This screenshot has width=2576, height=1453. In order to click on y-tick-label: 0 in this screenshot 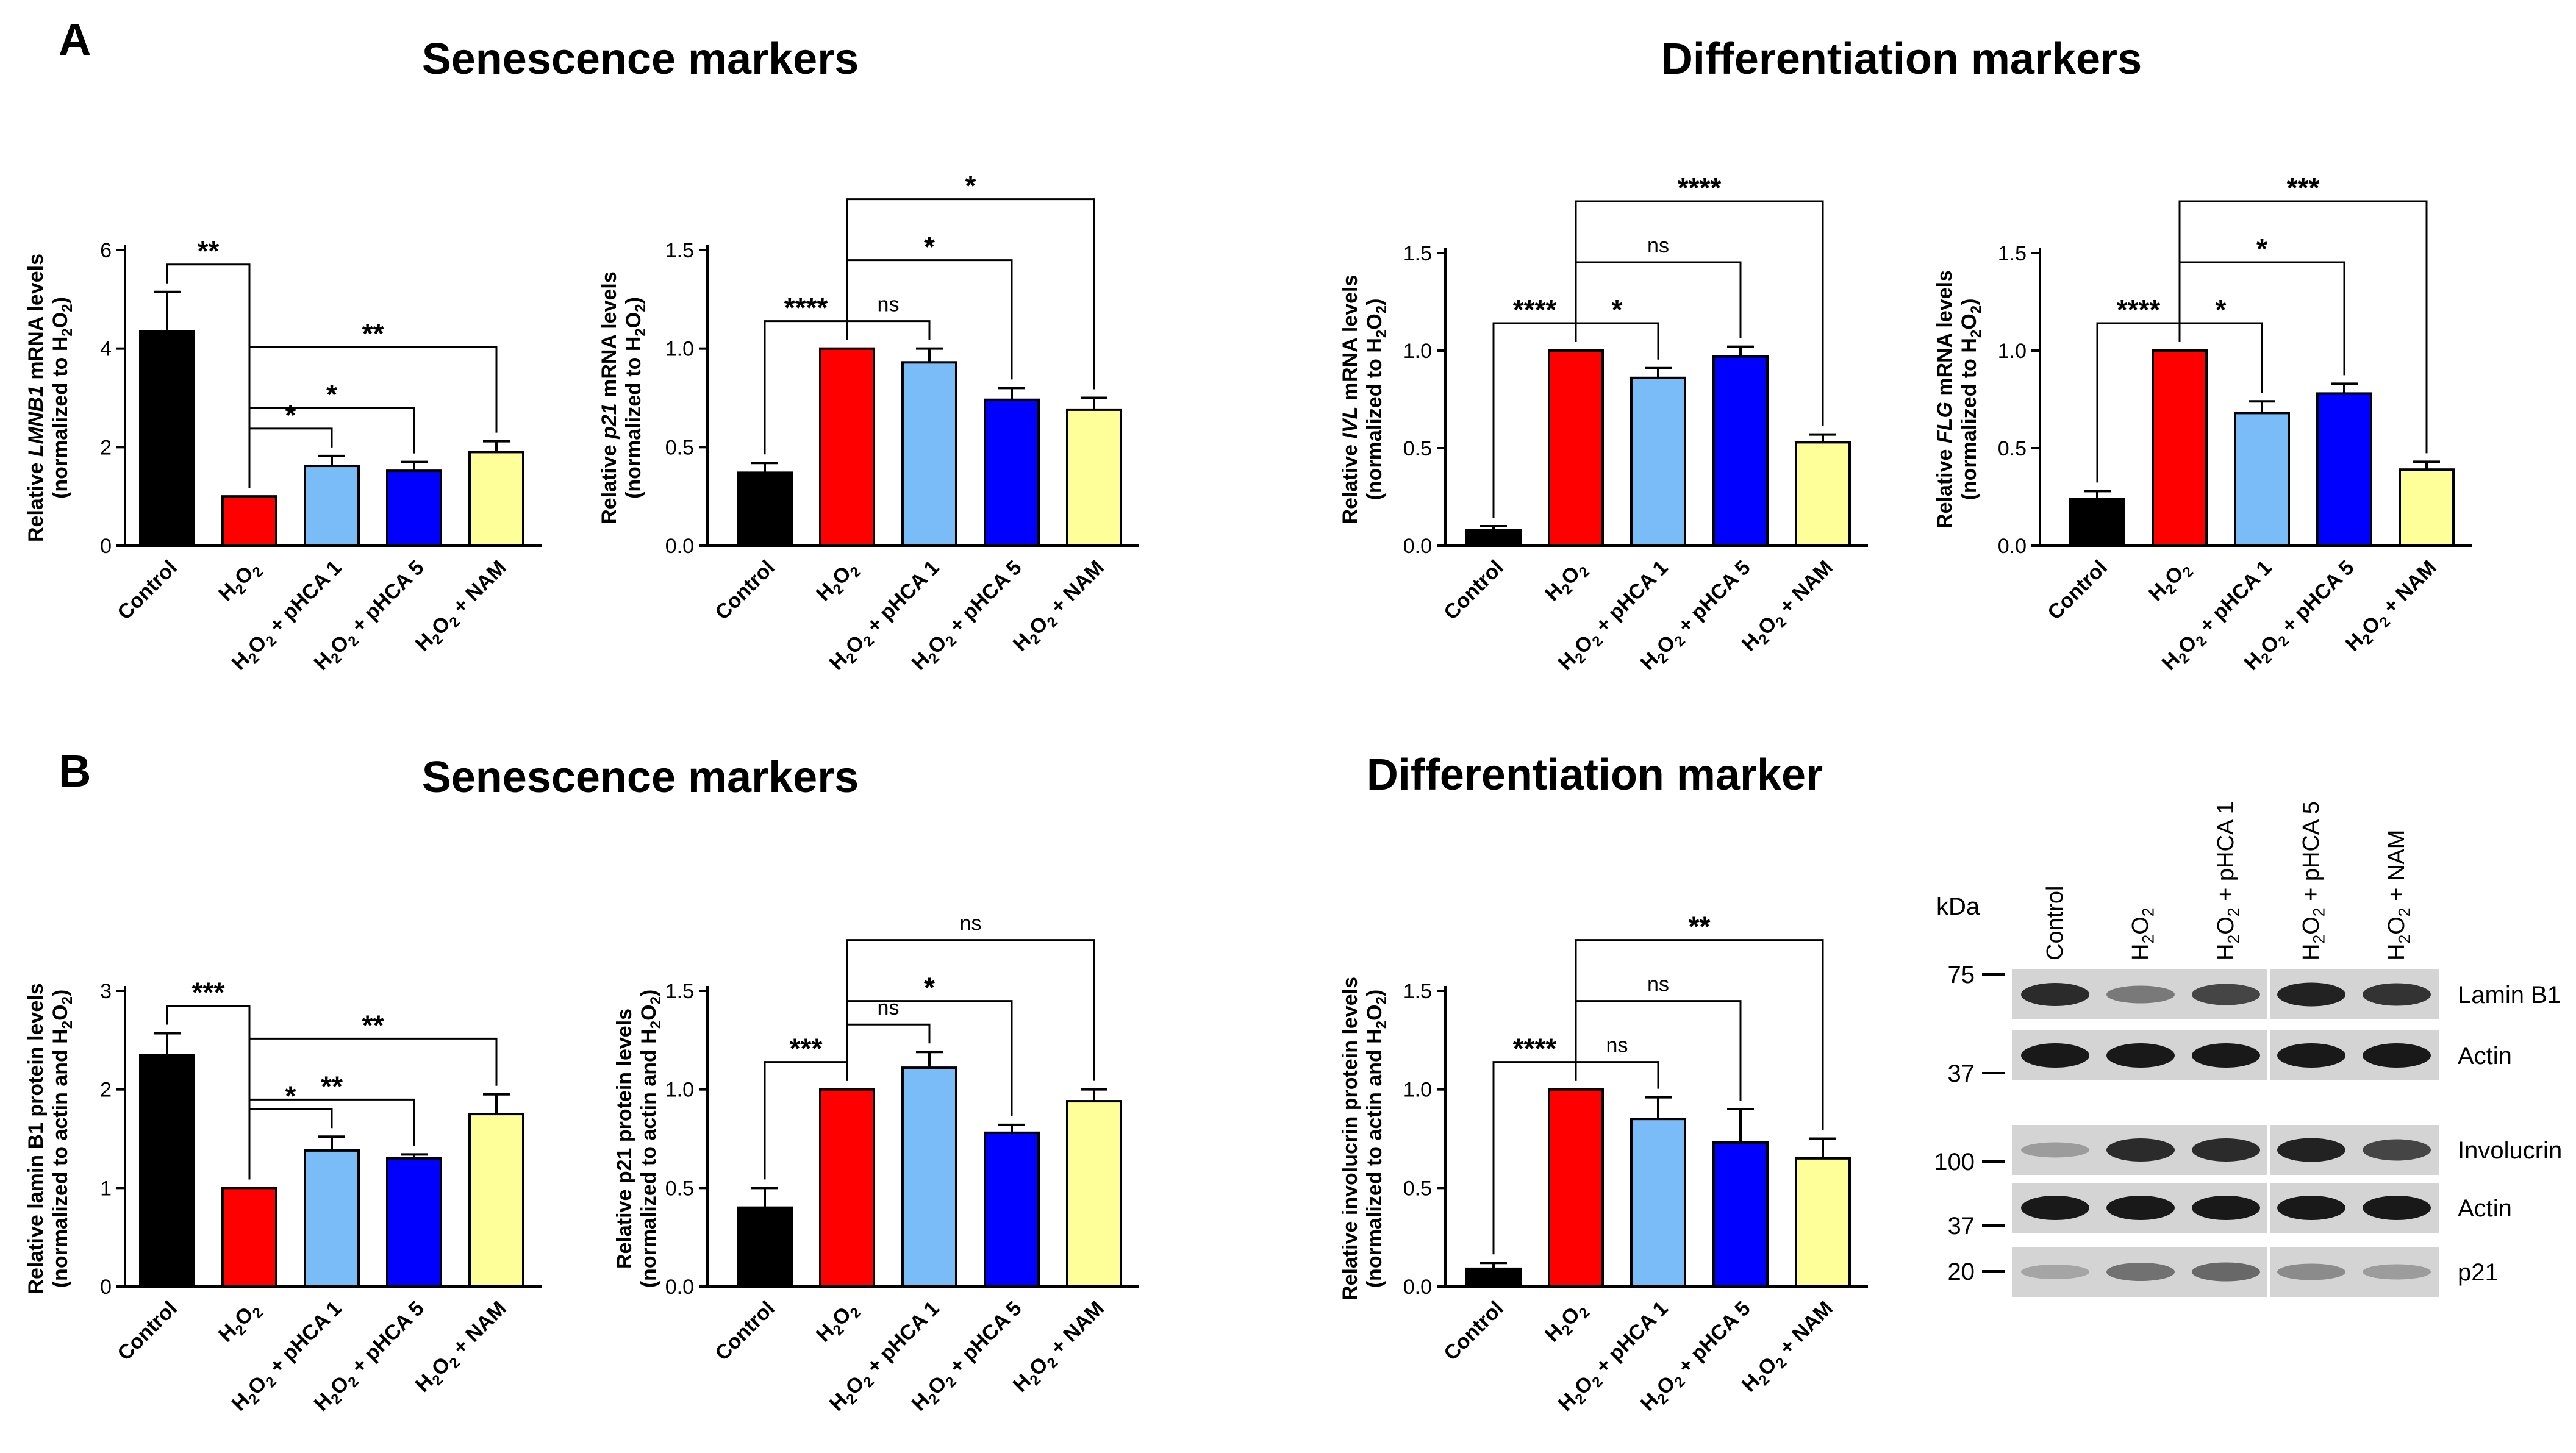, I will do `click(106, 546)`.